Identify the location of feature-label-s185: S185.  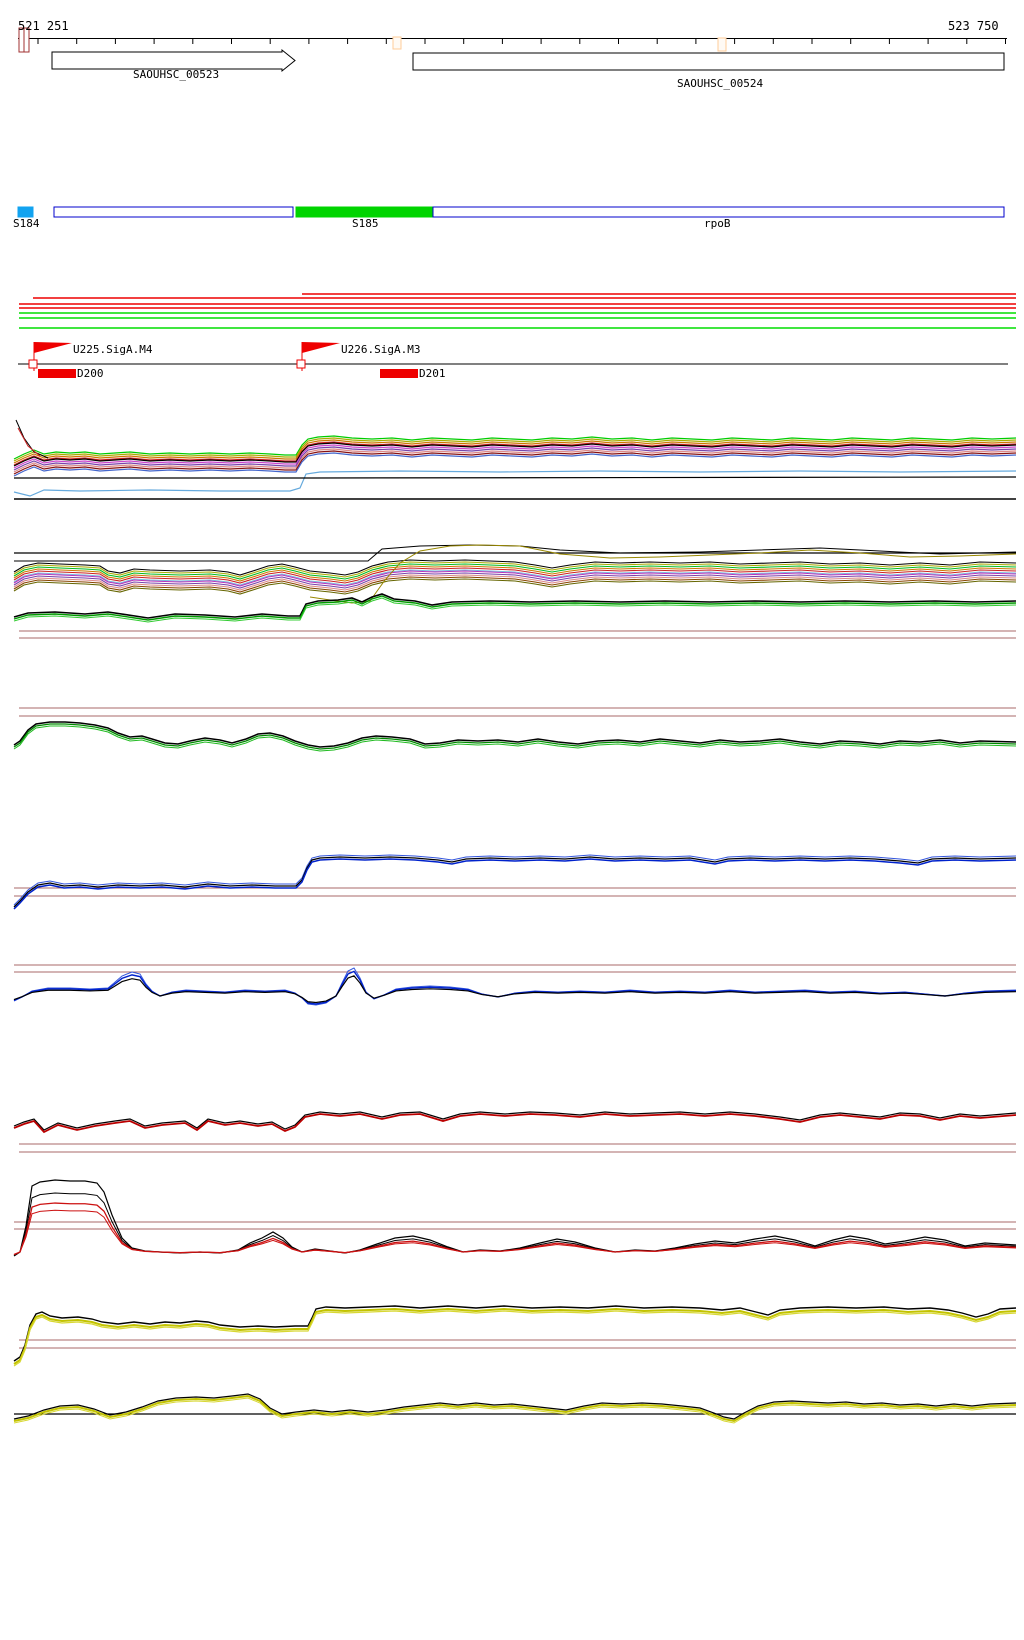
(365, 223).